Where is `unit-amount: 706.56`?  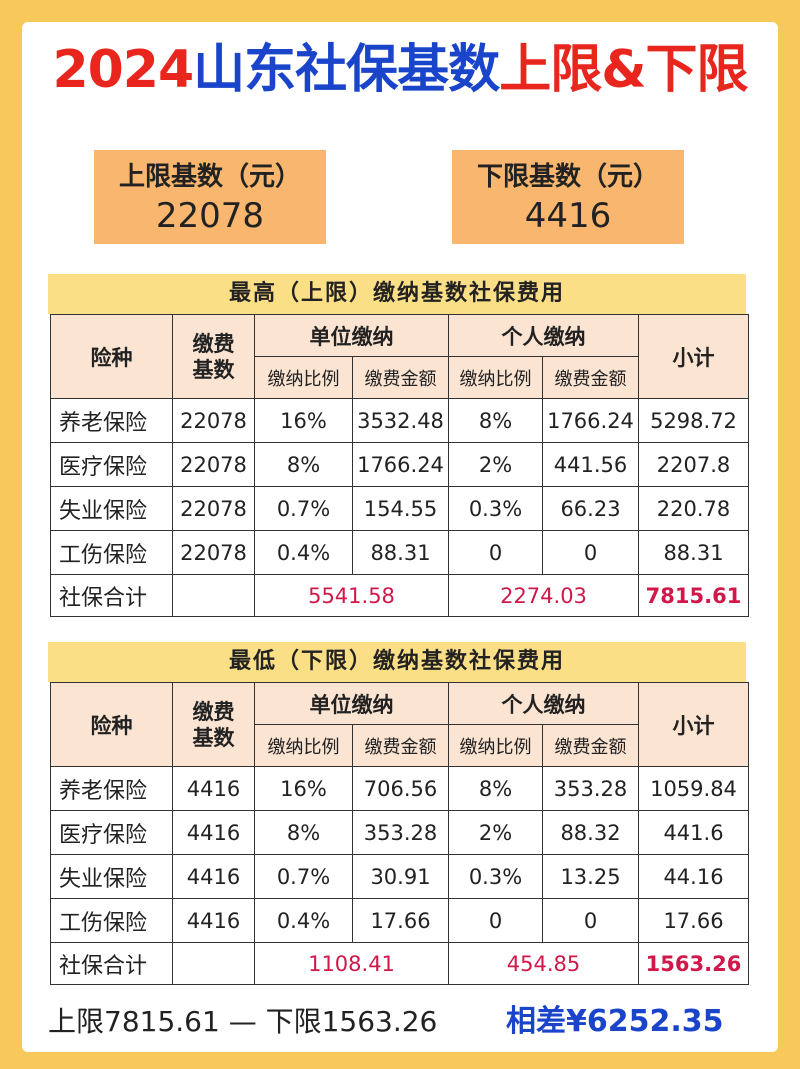
unit-amount: 706.56 is located at coordinates (400, 788).